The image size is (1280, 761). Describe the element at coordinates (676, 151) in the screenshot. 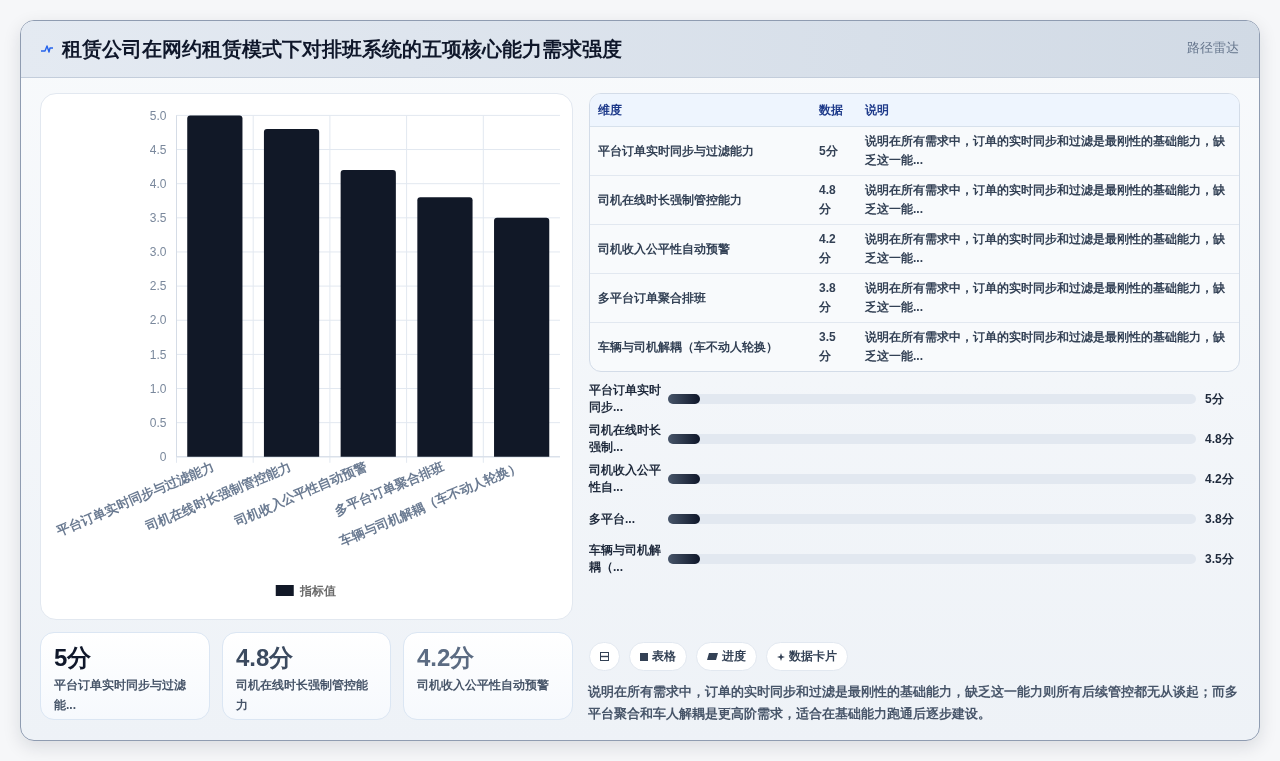

I see `category-label: 平台订单实时同步与过滤能力` at that location.